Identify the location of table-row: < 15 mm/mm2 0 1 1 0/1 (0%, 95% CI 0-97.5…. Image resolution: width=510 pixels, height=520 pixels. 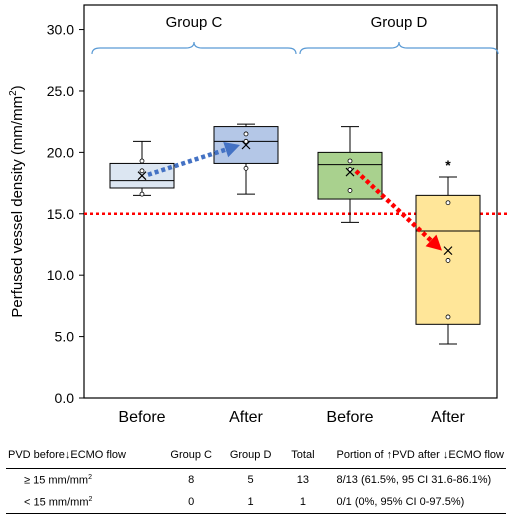
(256, 502).